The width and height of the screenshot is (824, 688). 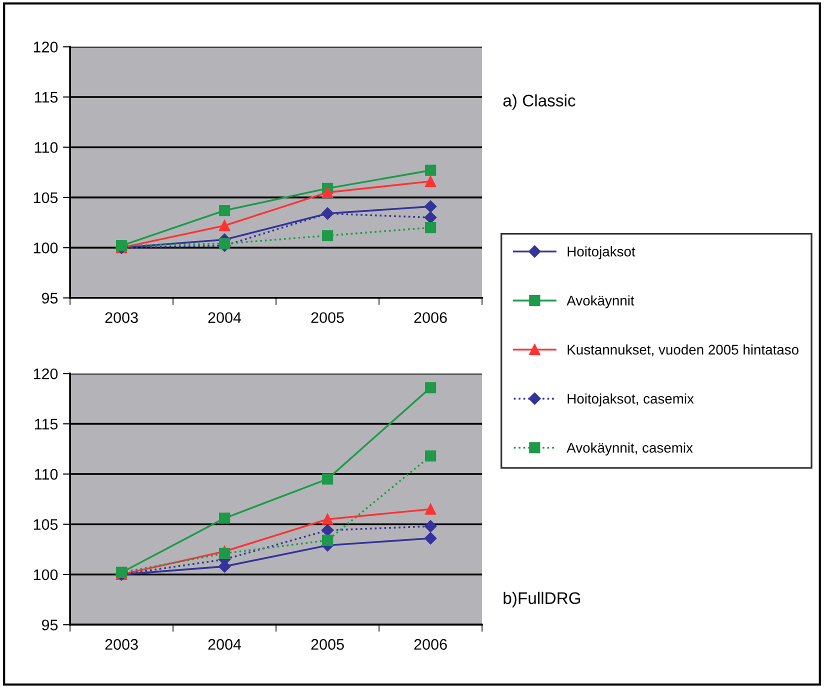 I want to click on legend-label: Avokäynnit, so click(x=600, y=301).